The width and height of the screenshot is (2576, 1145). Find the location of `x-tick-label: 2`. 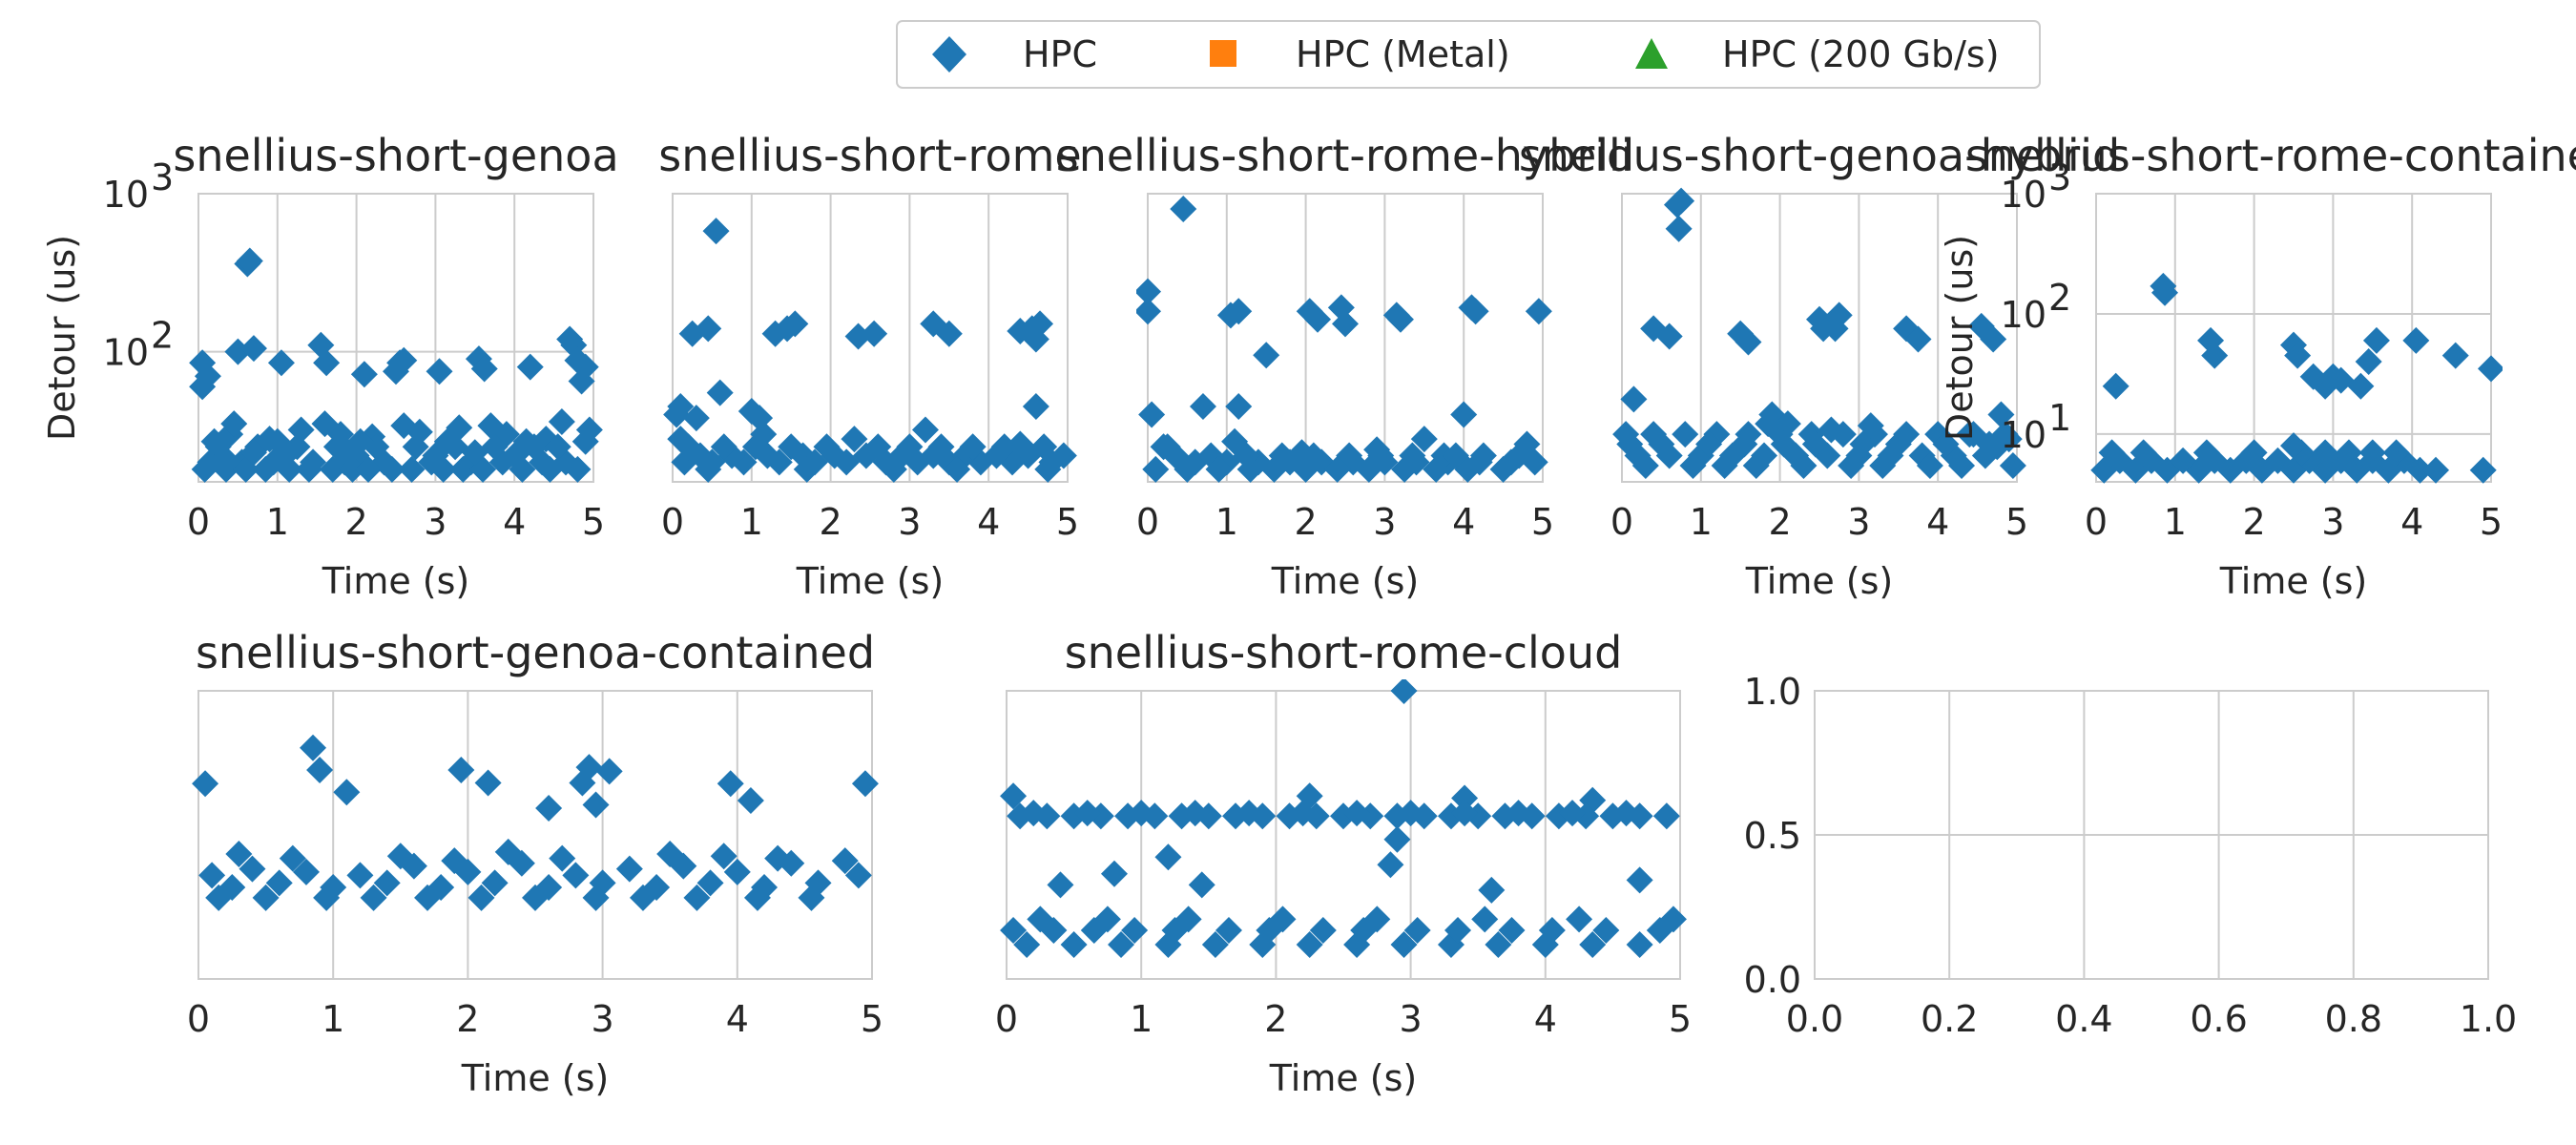

x-tick-label: 2 is located at coordinates (1306, 522).